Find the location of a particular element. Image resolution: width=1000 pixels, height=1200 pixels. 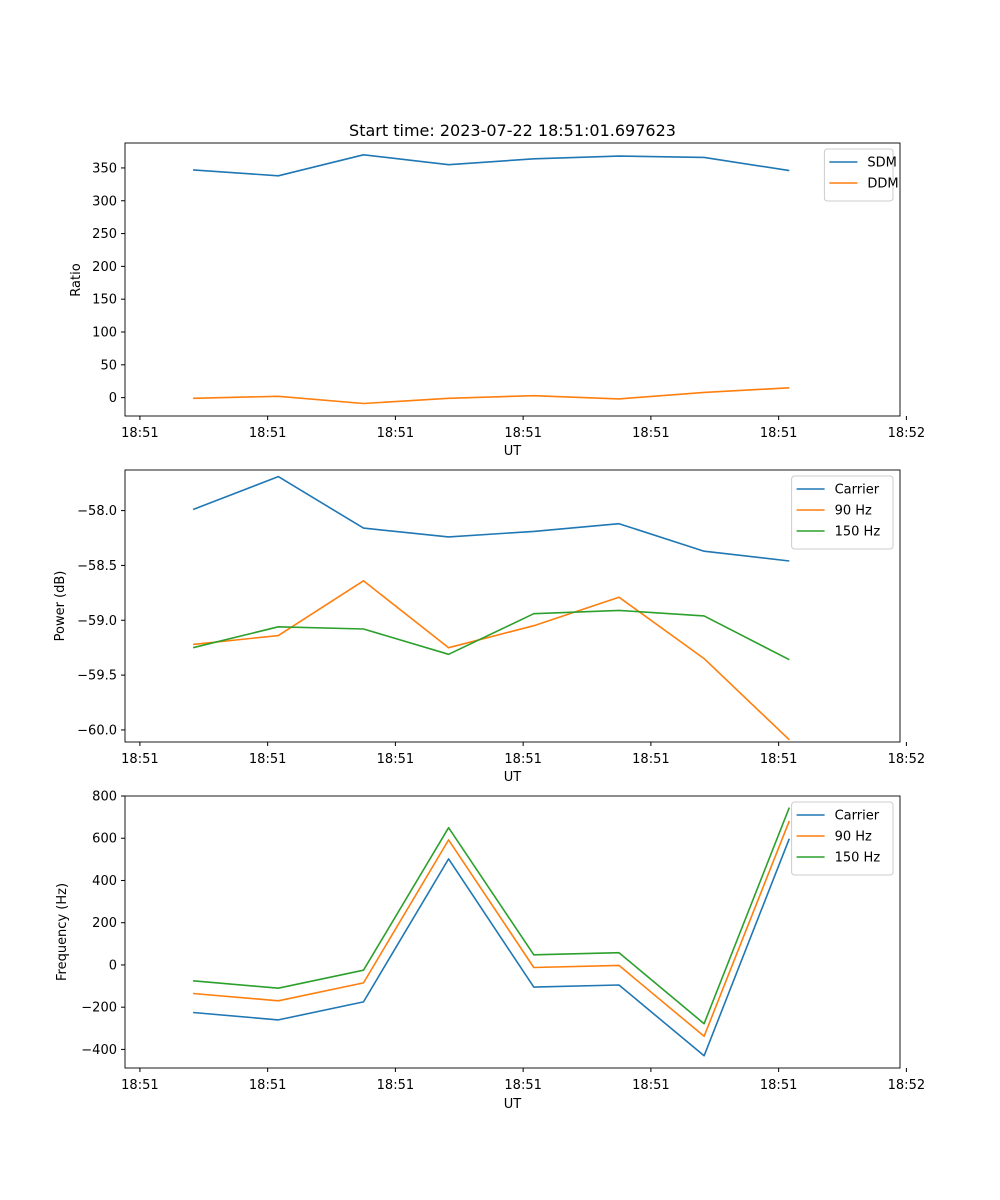

y-tick-label: −400 is located at coordinates (99, 1050).